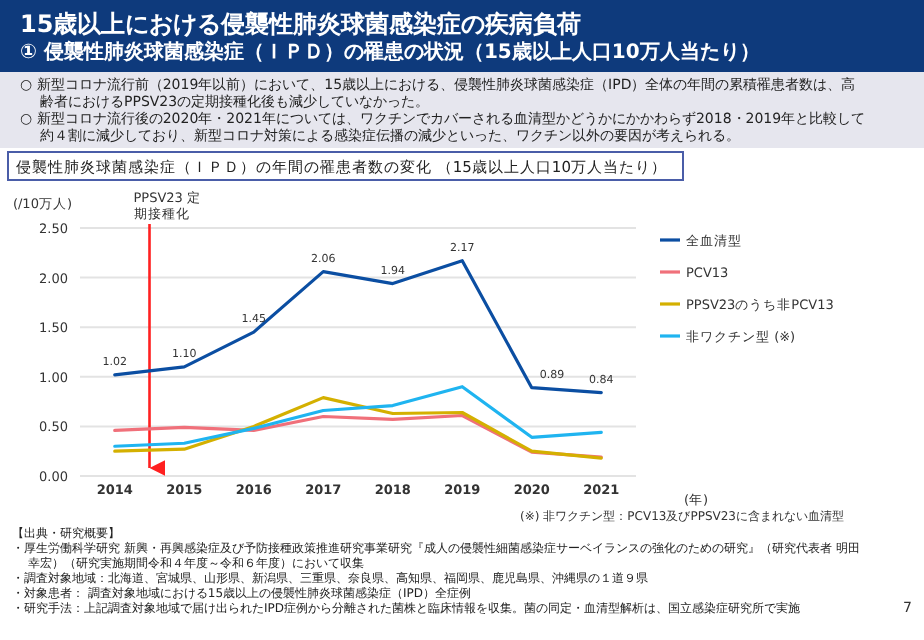 The width and height of the screenshot is (924, 640). What do you see at coordinates (390, 52) in the screenshot?
I see `chart-subtitle: ① 侵襲性肺炎球菌感染症（ＩＰＤ）の罹患の状況（15歳以上人口10万人当たり）` at bounding box center [390, 52].